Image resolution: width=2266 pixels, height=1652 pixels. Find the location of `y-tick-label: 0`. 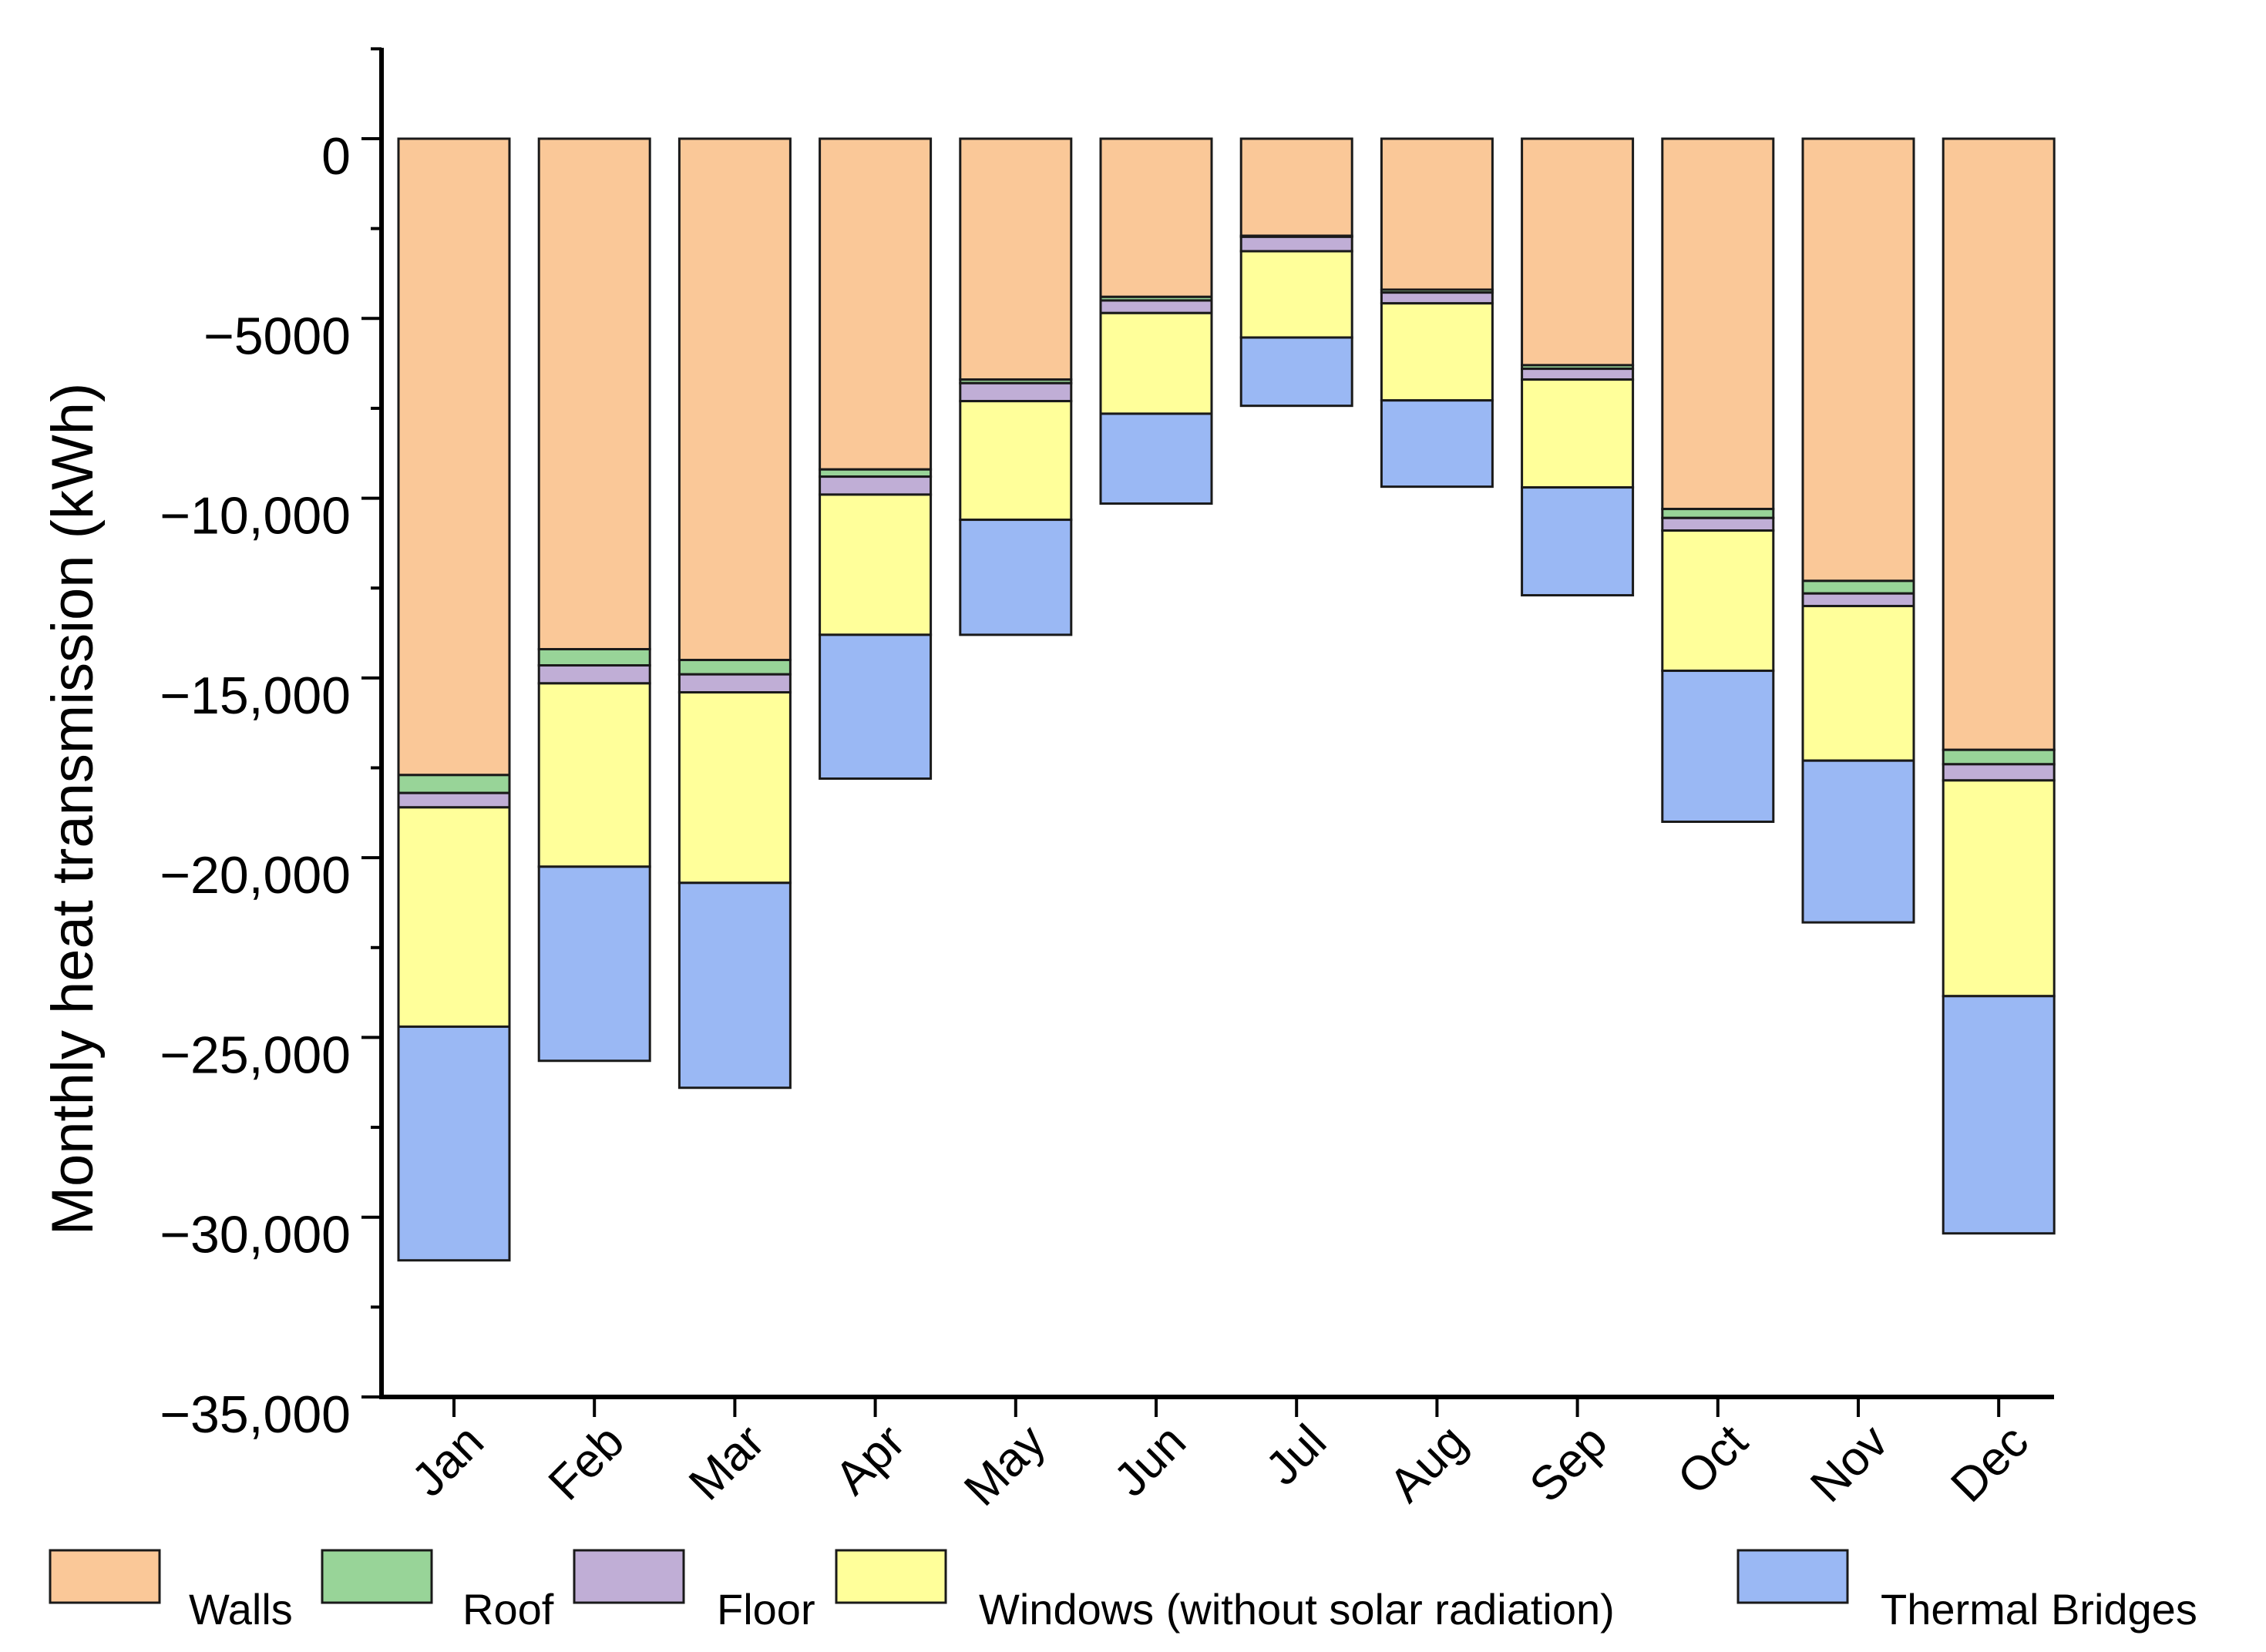

y-tick-label: 0 is located at coordinates (336, 156).